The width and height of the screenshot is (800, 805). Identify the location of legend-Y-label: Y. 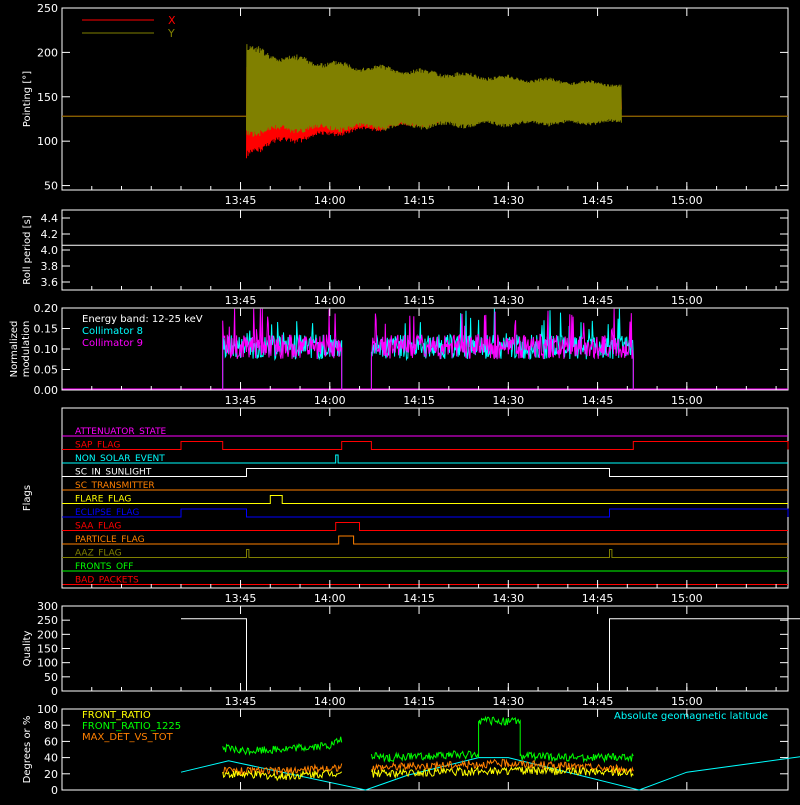
(171, 33).